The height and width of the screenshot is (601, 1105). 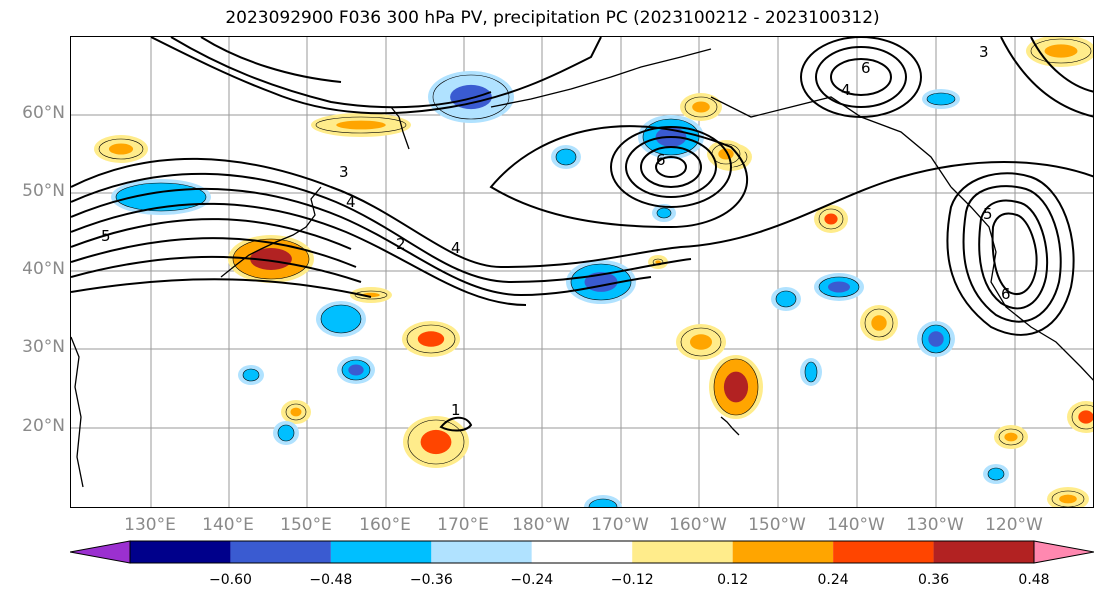 I want to click on colorbar-tick: 0.48, so click(x=1034, y=580).